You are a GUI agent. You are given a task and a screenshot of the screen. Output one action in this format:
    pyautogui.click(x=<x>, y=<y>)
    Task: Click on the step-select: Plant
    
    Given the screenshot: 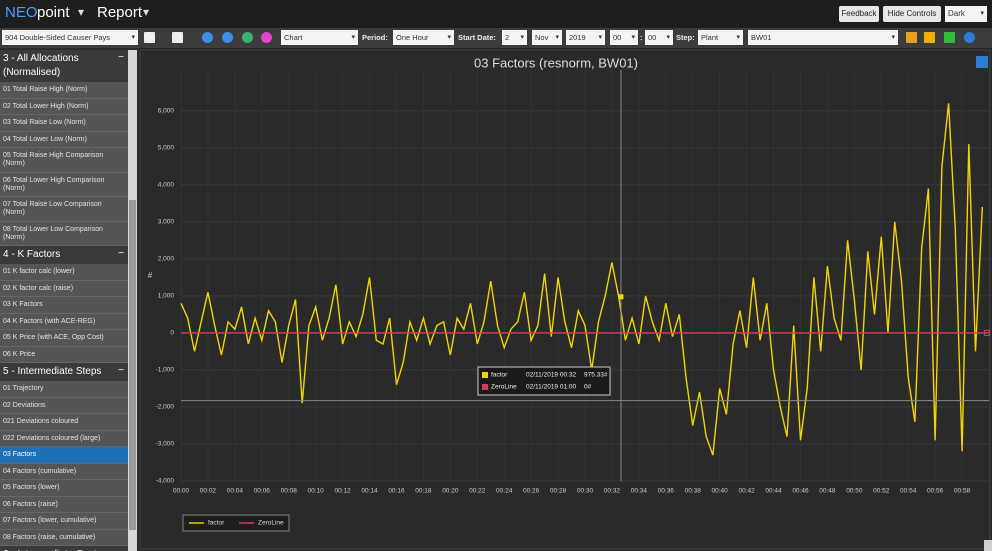 What is the action you would take?
    pyautogui.click(x=720, y=37)
    